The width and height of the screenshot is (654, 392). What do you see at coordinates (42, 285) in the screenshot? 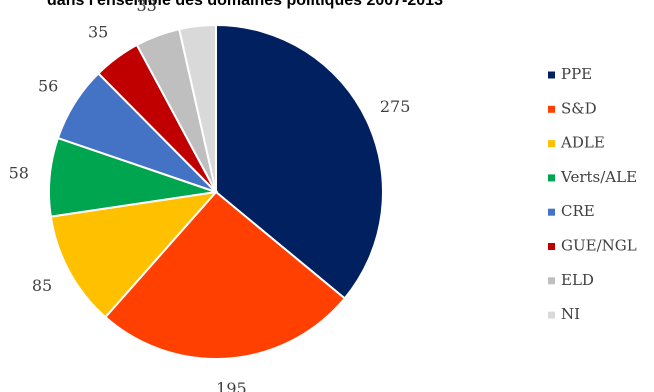
I see `data-label: 85` at bounding box center [42, 285].